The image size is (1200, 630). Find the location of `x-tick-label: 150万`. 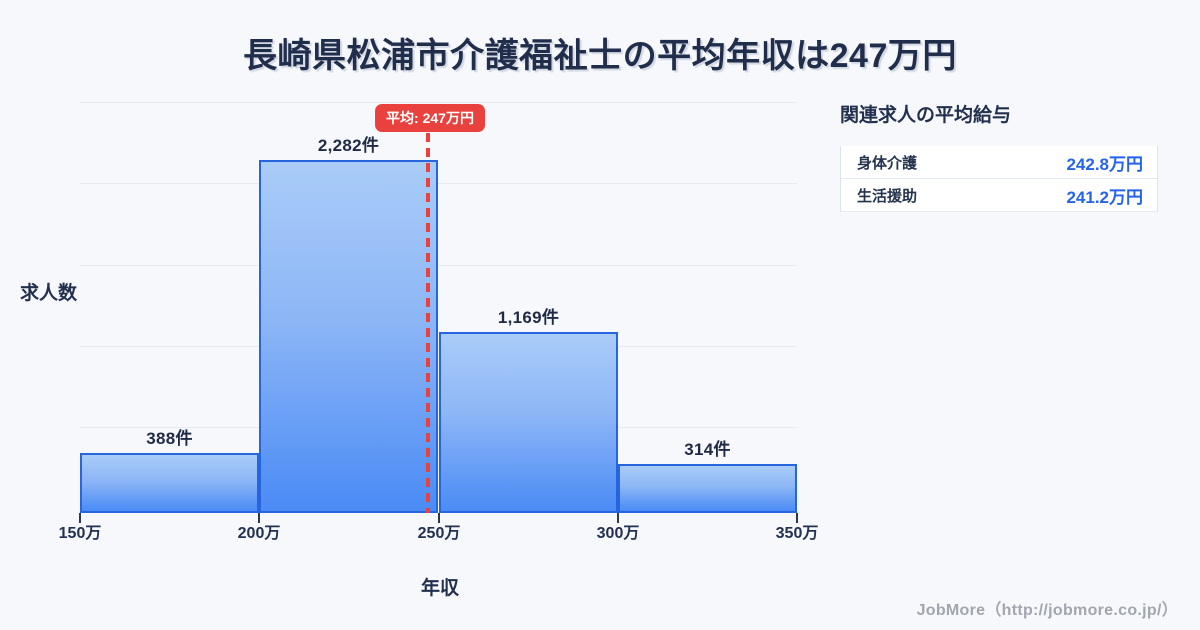

x-tick-label: 150万 is located at coordinates (80, 533).